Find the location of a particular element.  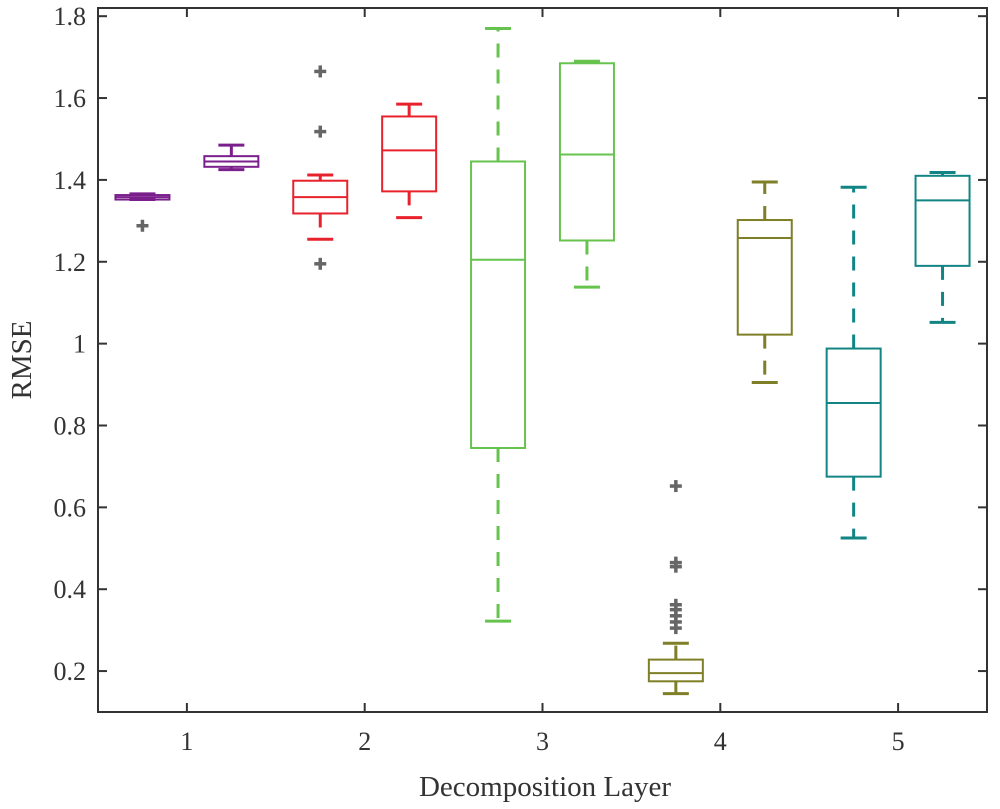

y-tick-label: 0.2 is located at coordinates (70, 671).